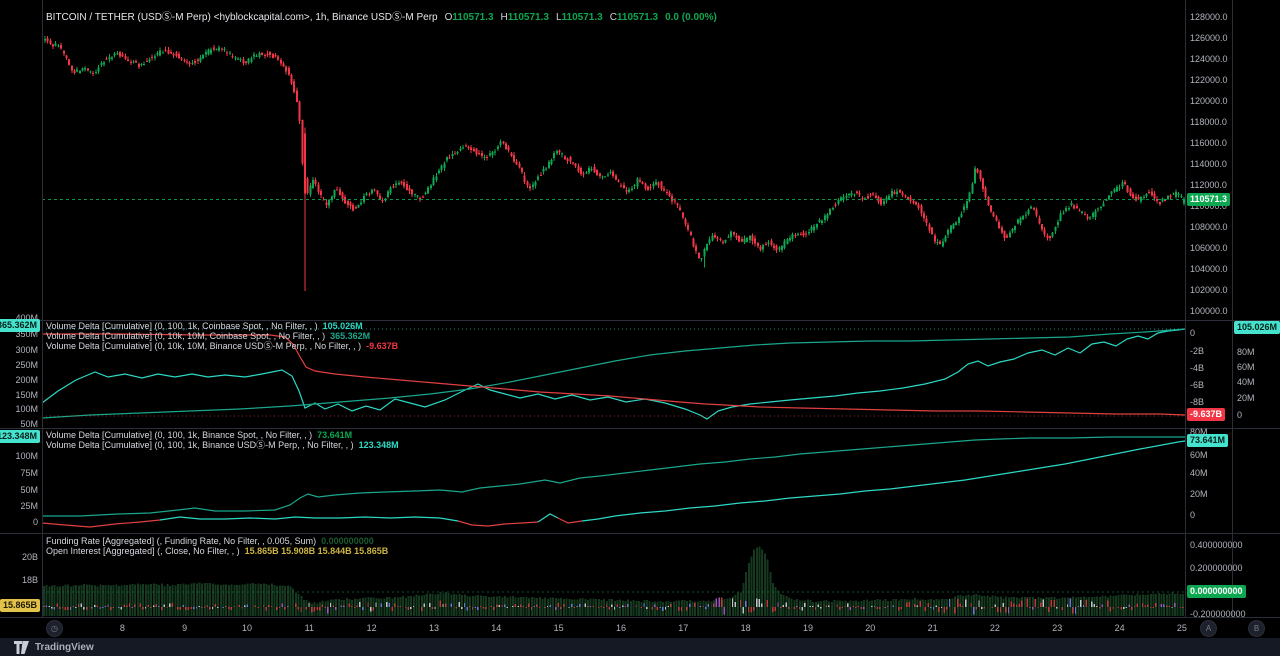 This screenshot has width=1280, height=656. What do you see at coordinates (745, 628) in the screenshot?
I see `time-axis-label: 18` at bounding box center [745, 628].